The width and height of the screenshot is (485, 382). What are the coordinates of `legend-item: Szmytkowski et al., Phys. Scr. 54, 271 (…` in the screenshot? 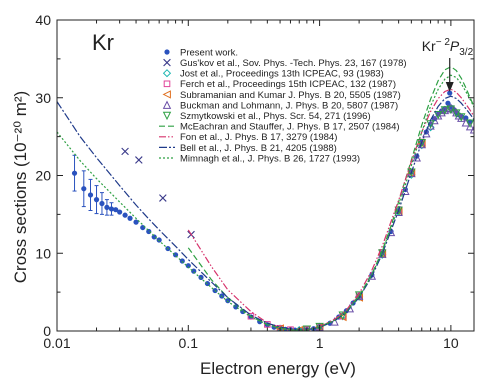 It's located at (266, 116).